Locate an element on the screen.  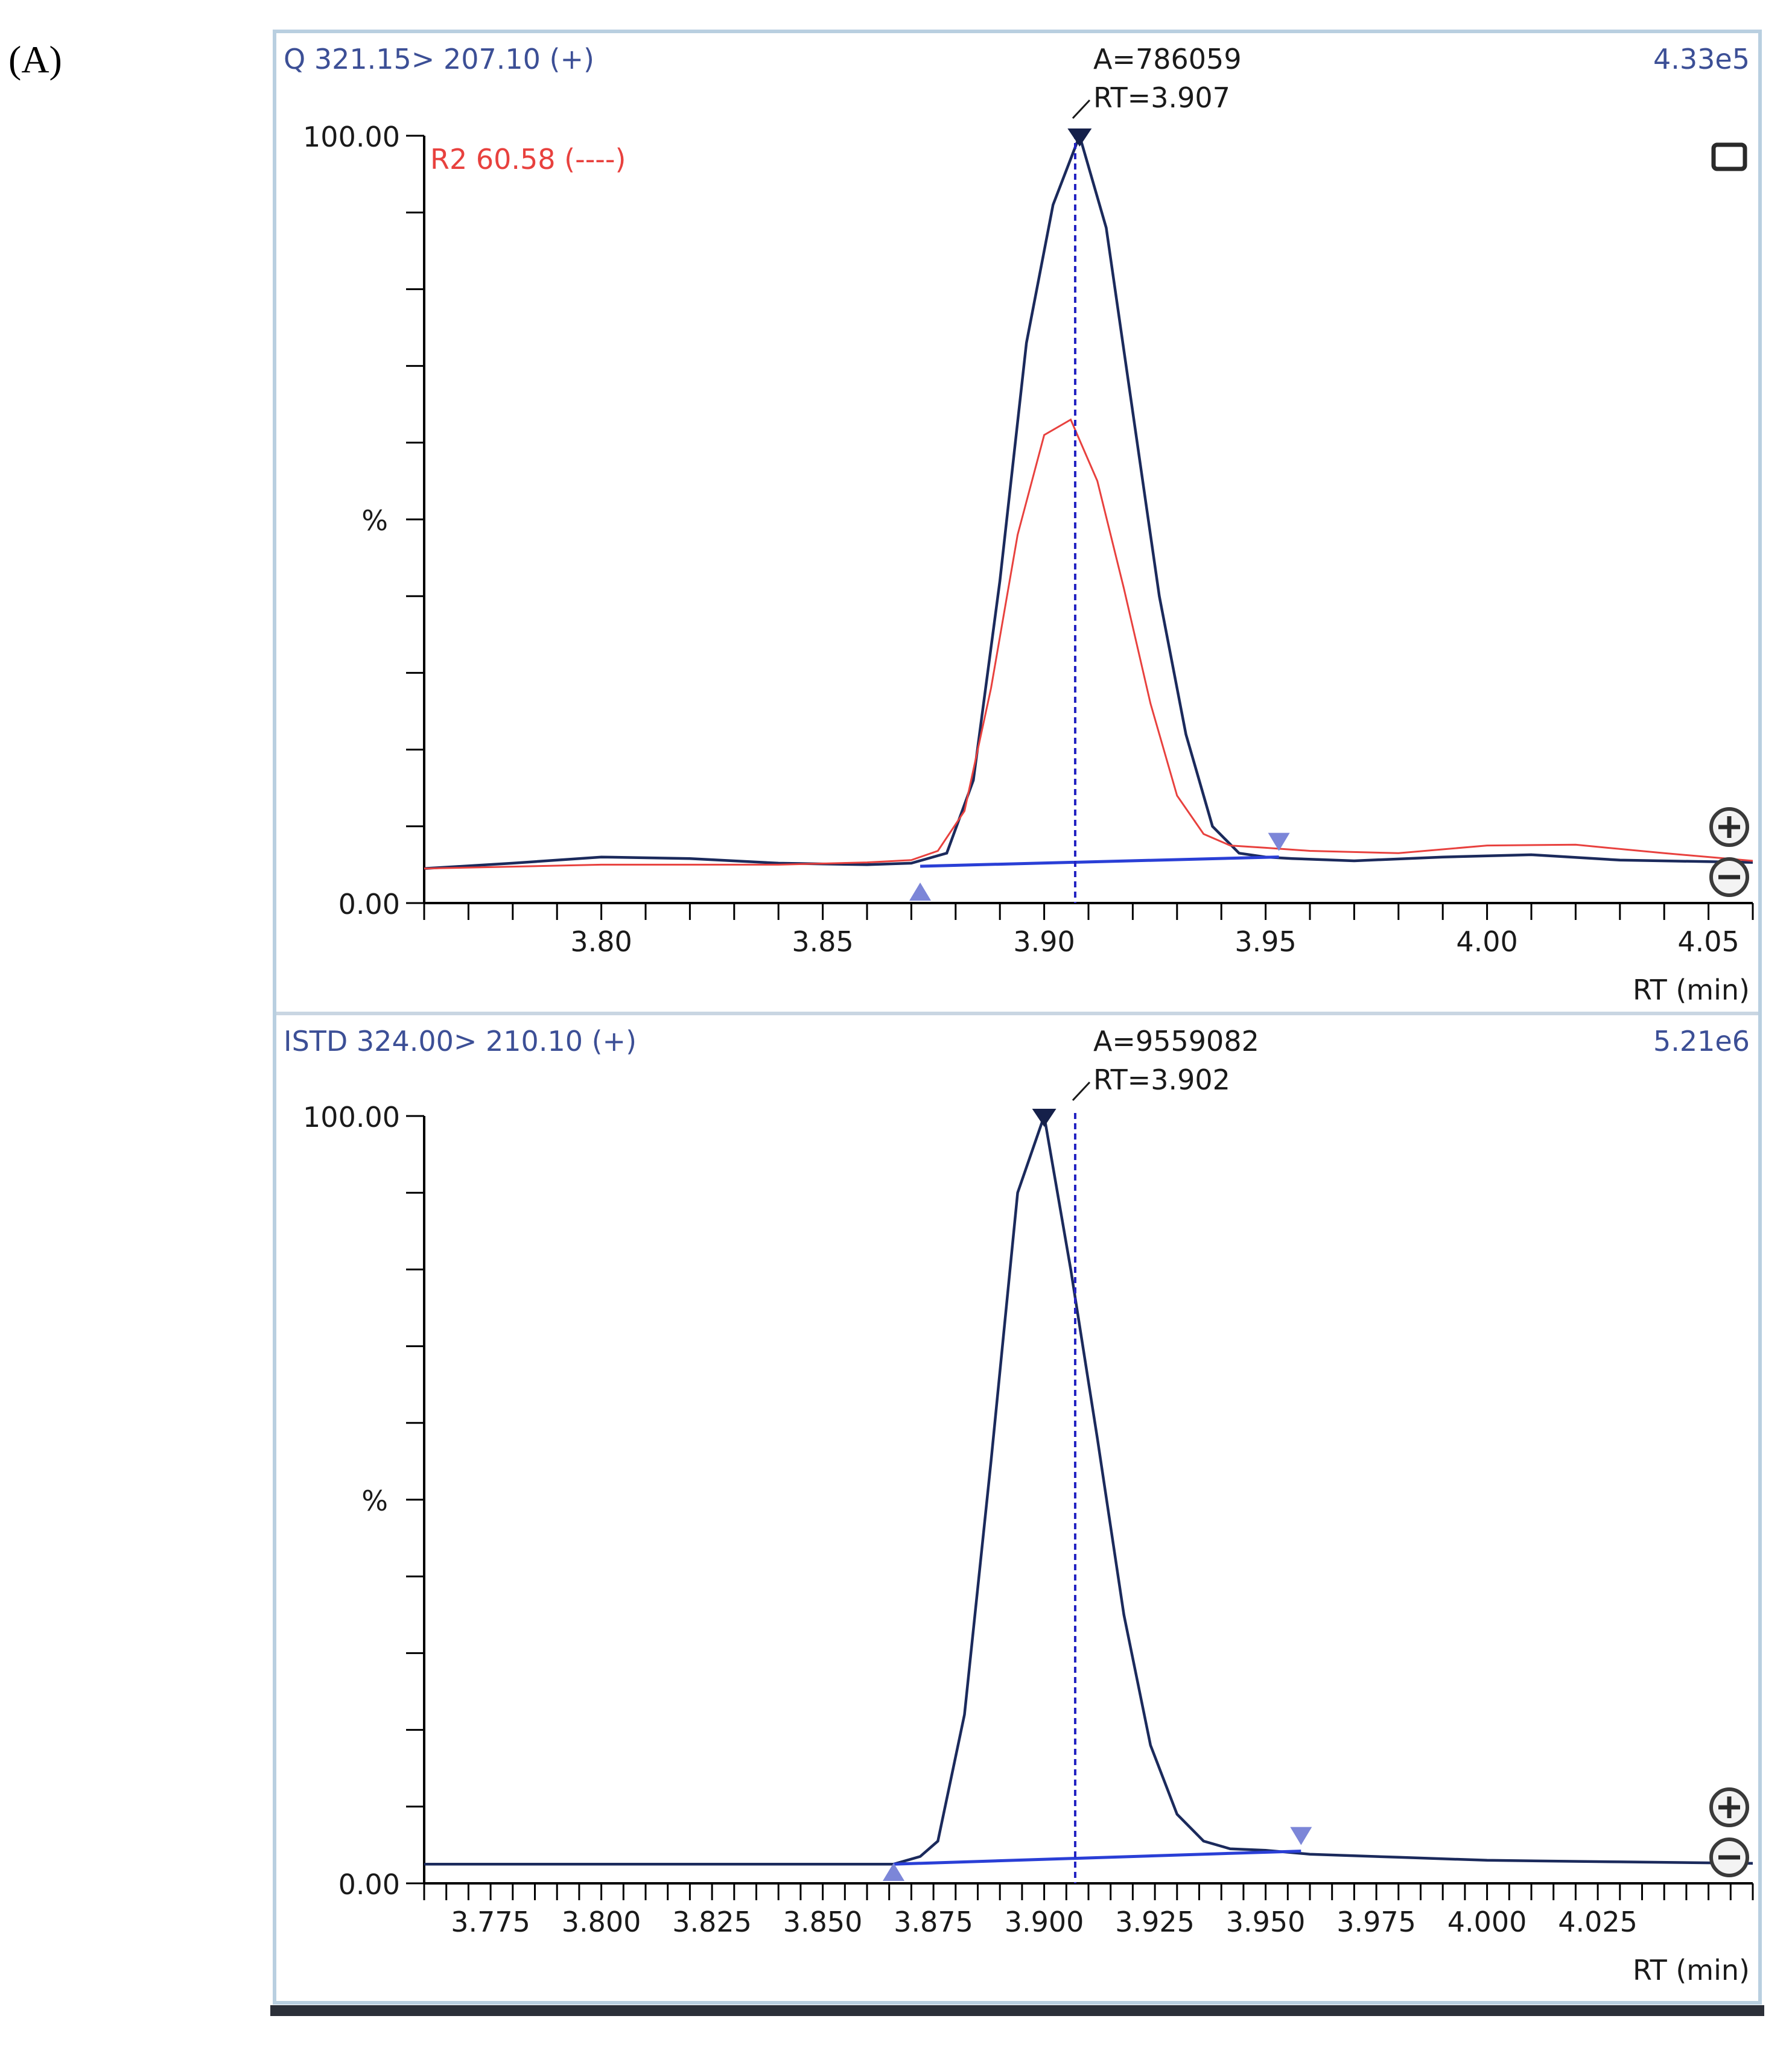
peak-area-label: A=786059 is located at coordinates (1167, 59).